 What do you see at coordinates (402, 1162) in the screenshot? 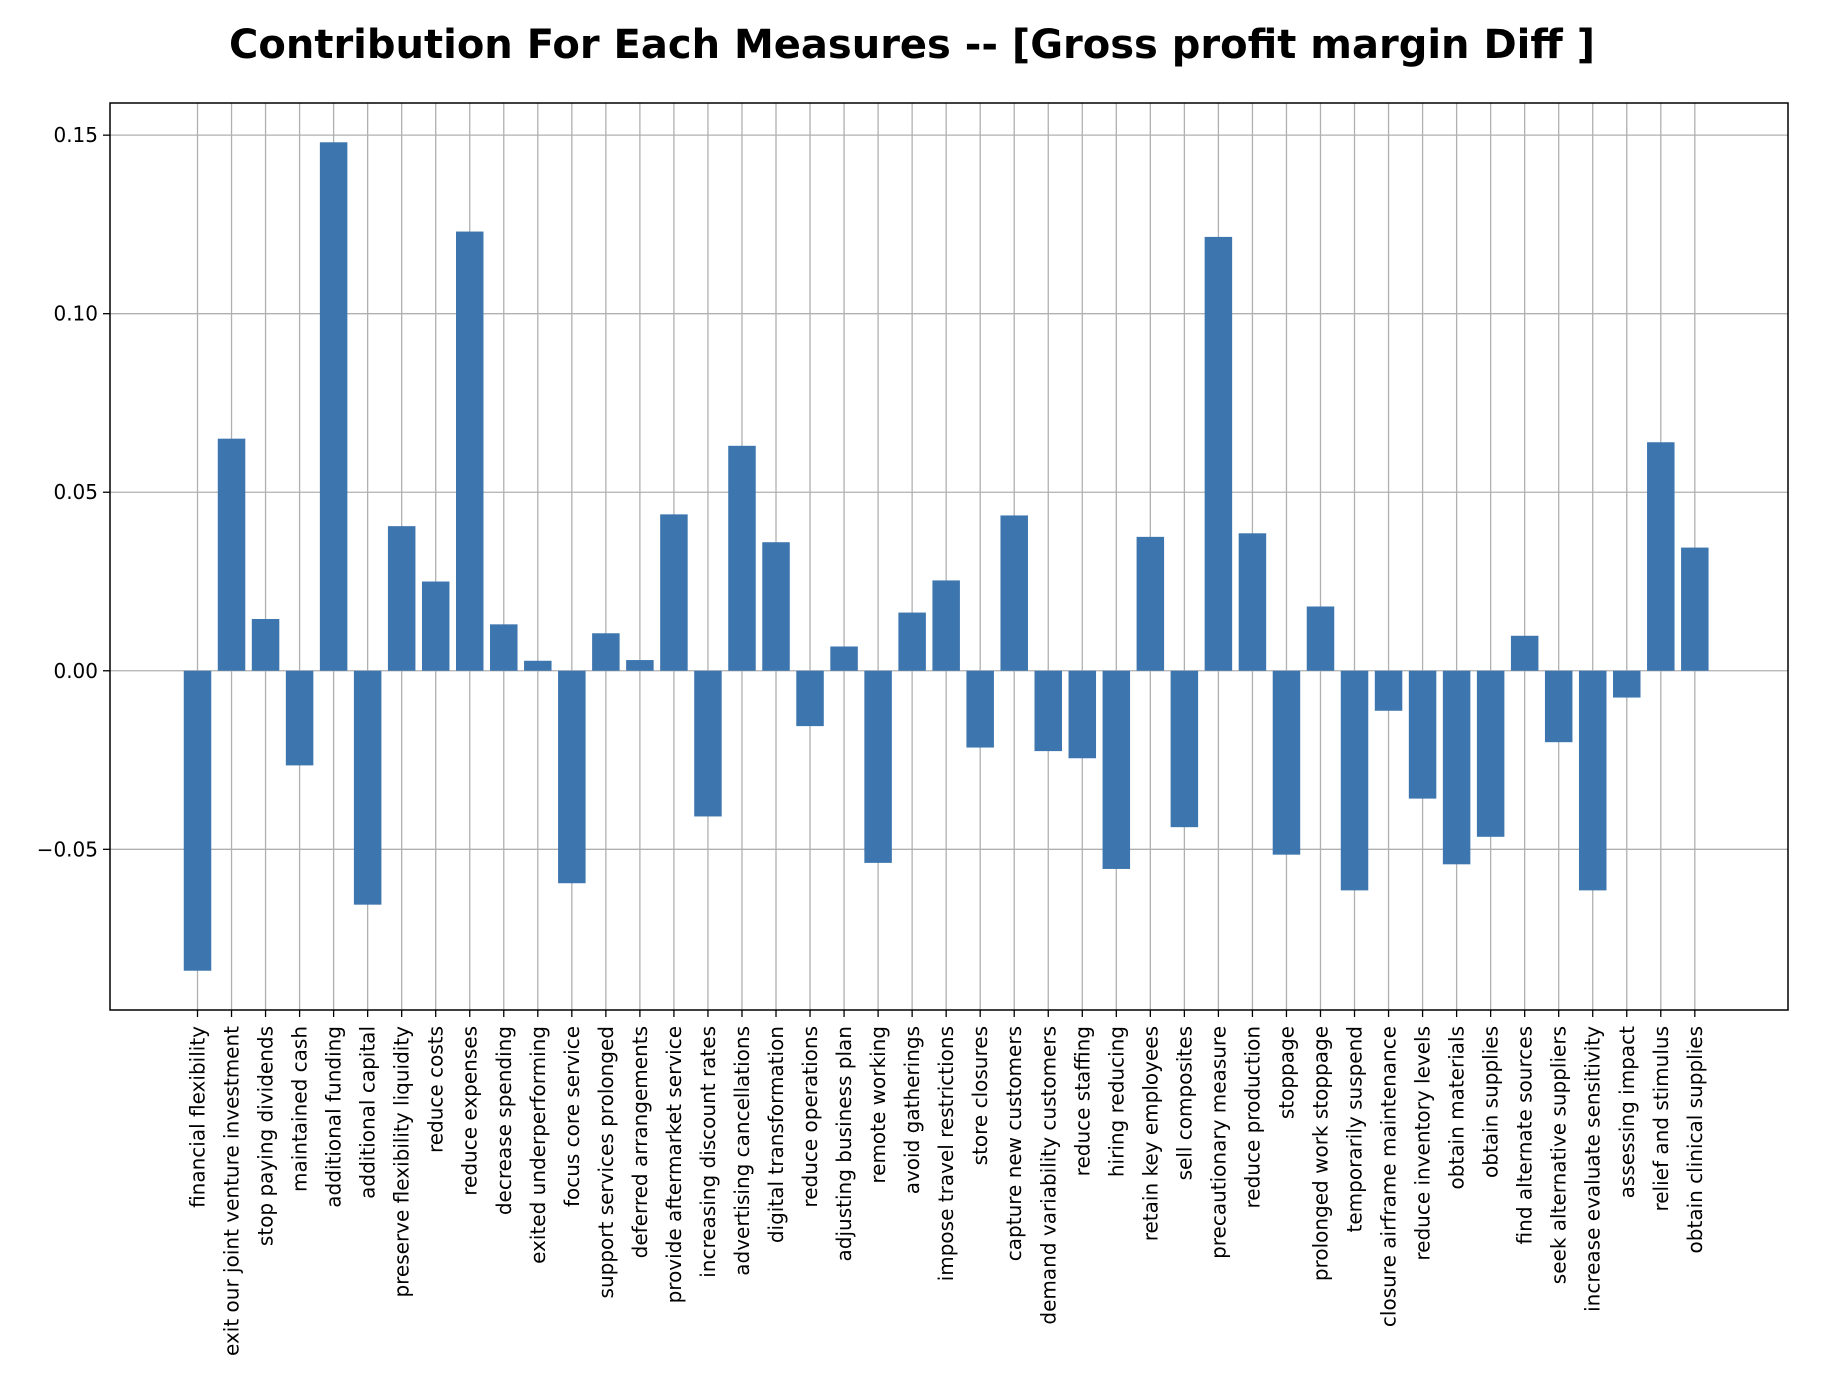
I see `x-tick-label: preserve flexibility liquidity` at bounding box center [402, 1162].